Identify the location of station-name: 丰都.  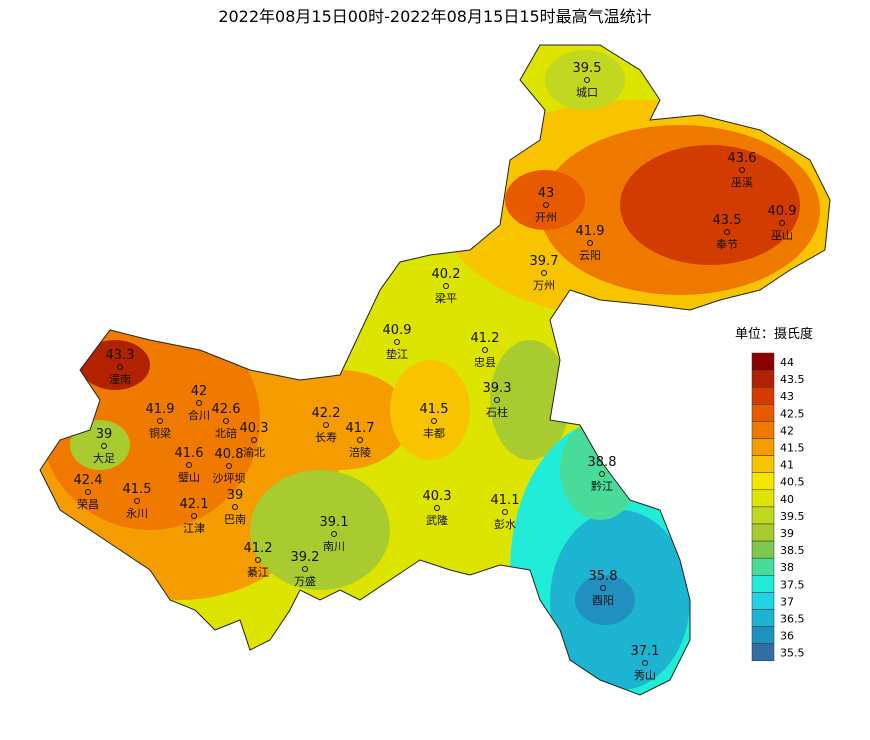
(434, 433).